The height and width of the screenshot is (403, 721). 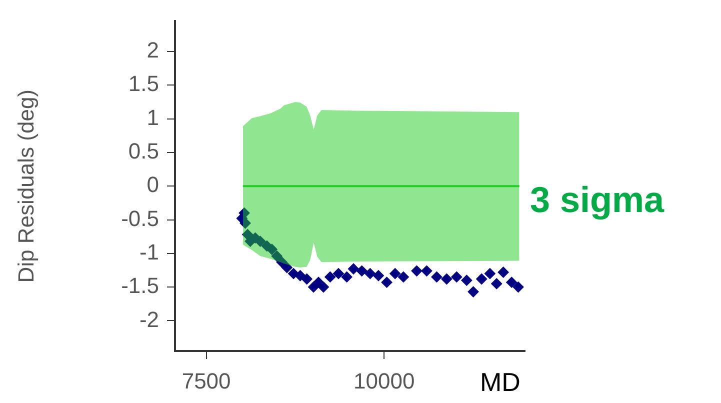 What do you see at coordinates (149, 319) in the screenshot?
I see `y-tick-label: -2` at bounding box center [149, 319].